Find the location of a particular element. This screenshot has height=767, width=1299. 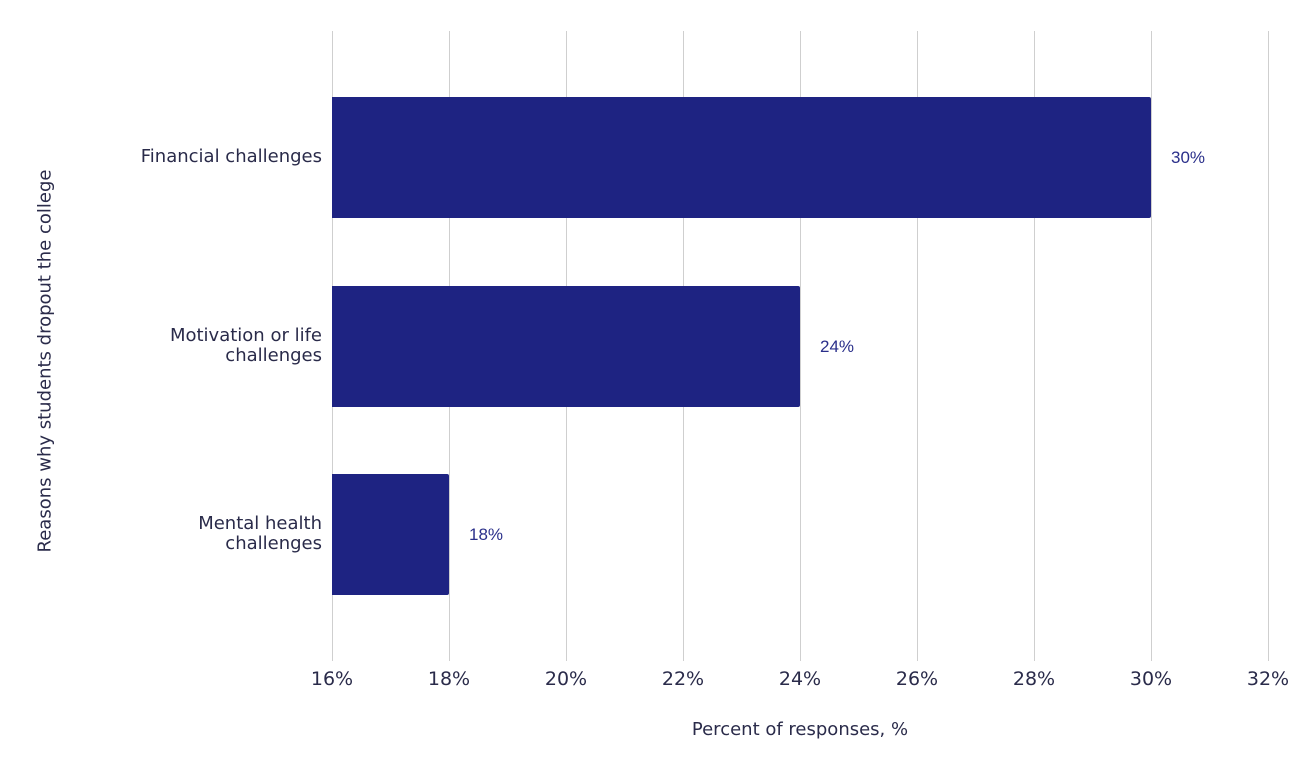

x-tick: 26% is located at coordinates (917, 679).